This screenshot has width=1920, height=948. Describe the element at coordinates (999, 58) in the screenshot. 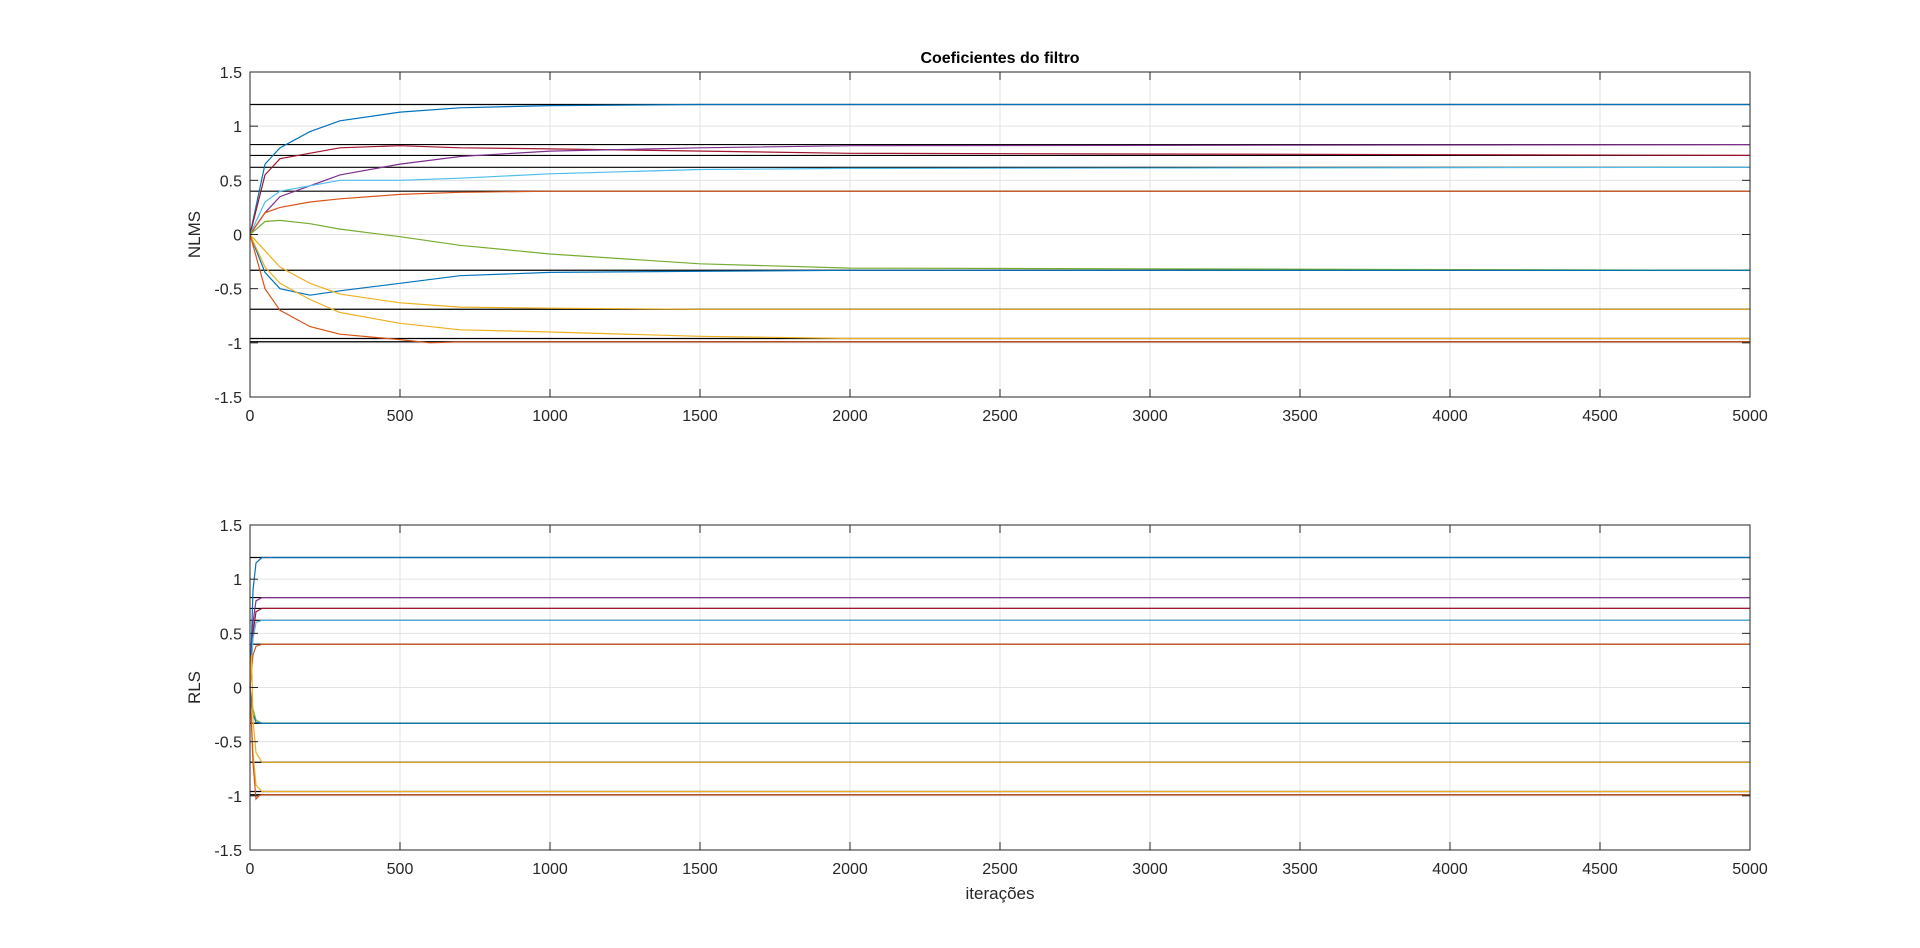

I see `chart-title: Coeficientes do filtro` at that location.